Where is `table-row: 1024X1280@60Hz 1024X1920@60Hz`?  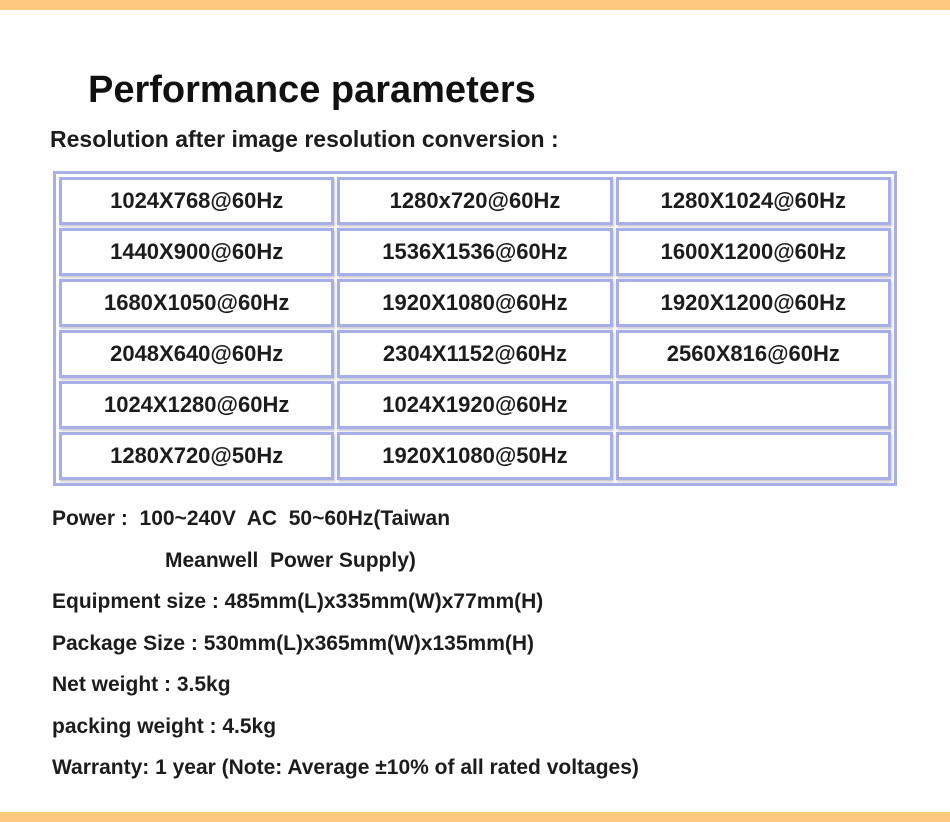
table-row: 1024X1280@60Hz 1024X1920@60Hz is located at coordinates (475, 405).